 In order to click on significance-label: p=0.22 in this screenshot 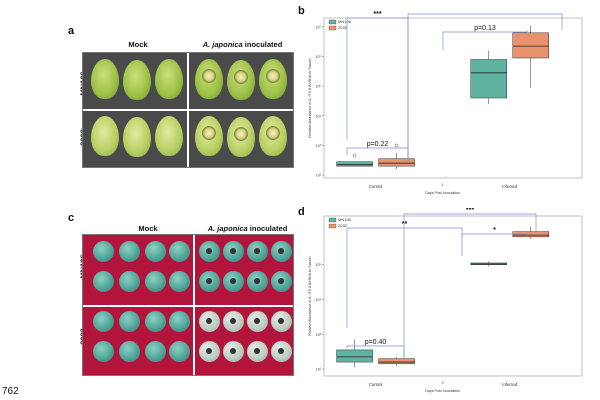, I will do `click(378, 144)`.